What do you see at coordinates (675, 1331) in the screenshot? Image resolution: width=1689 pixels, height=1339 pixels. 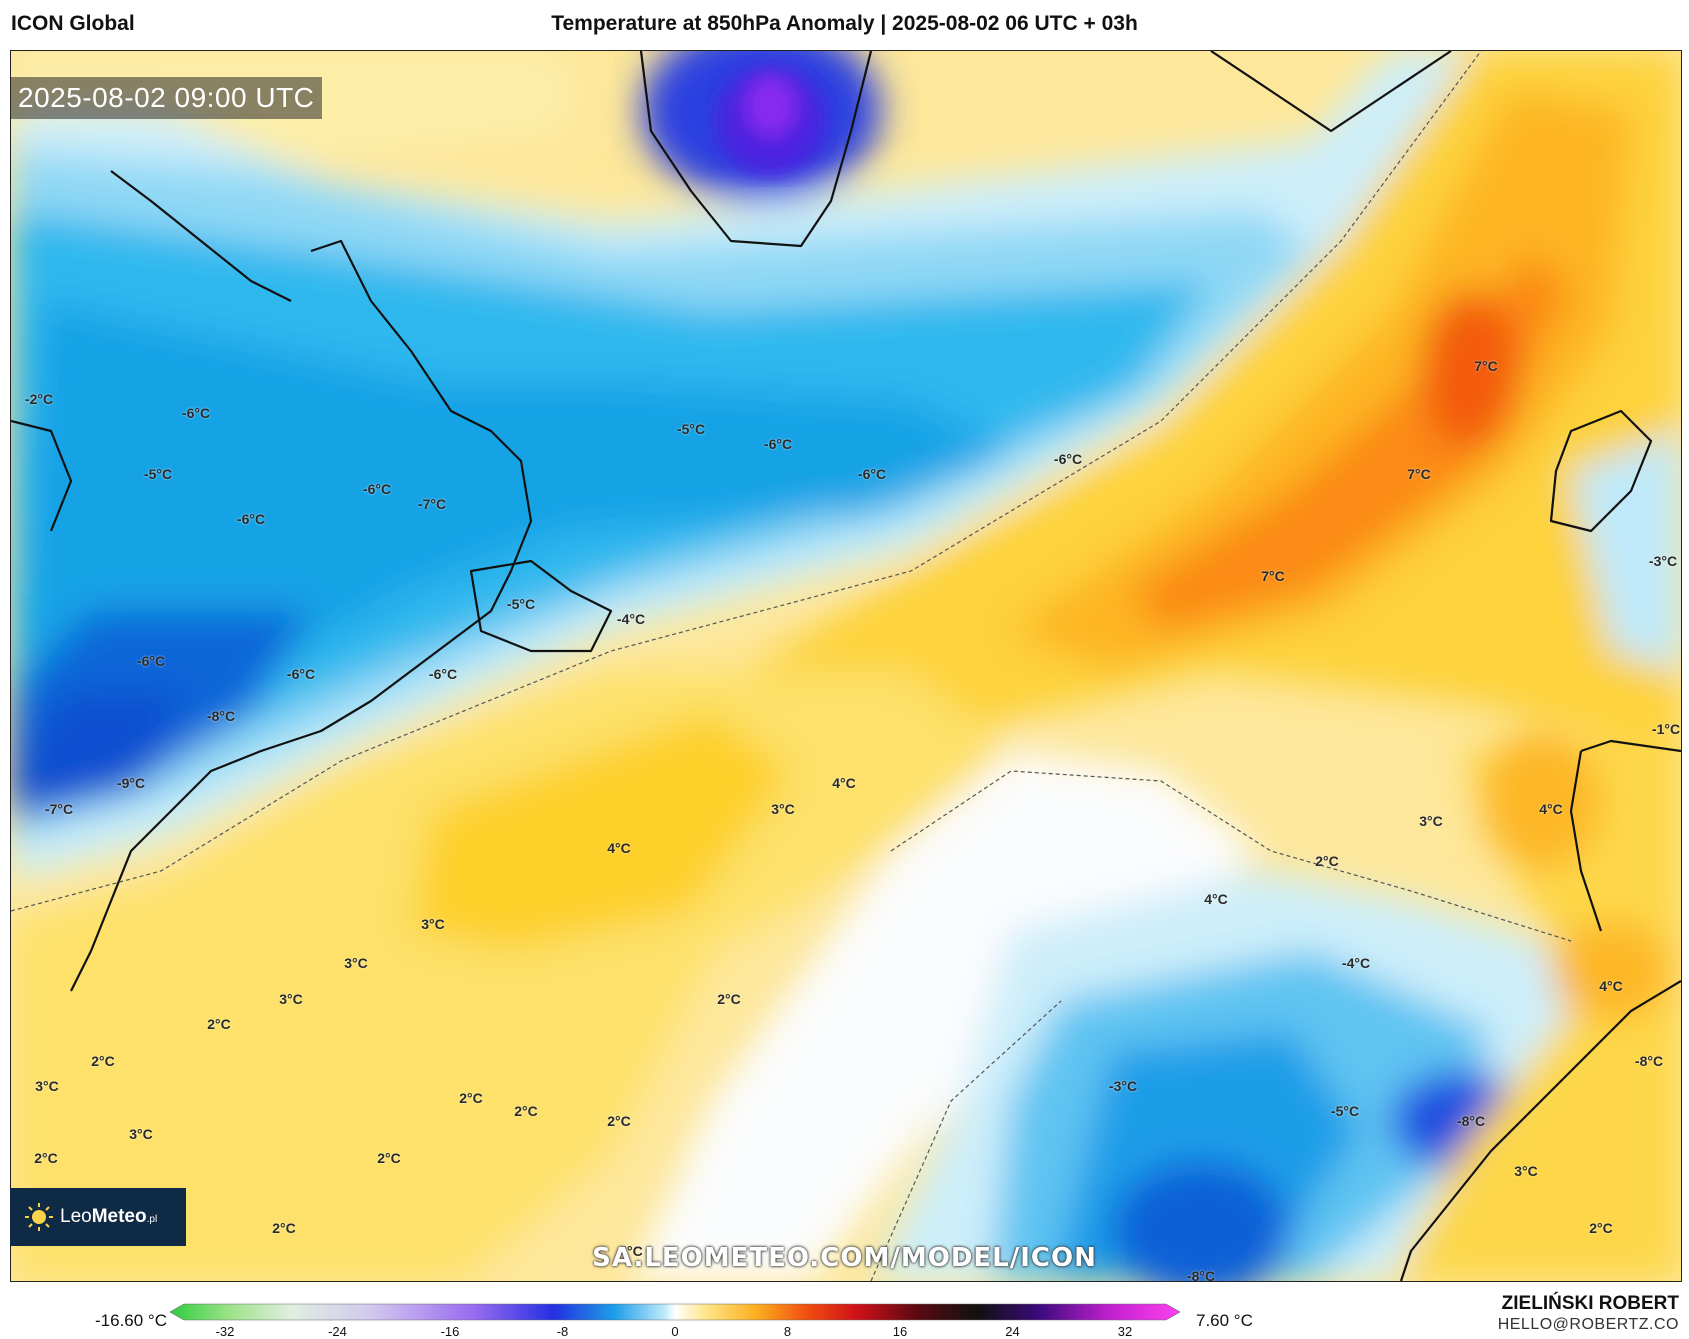 I see `colorbar-tick-label: 0` at bounding box center [675, 1331].